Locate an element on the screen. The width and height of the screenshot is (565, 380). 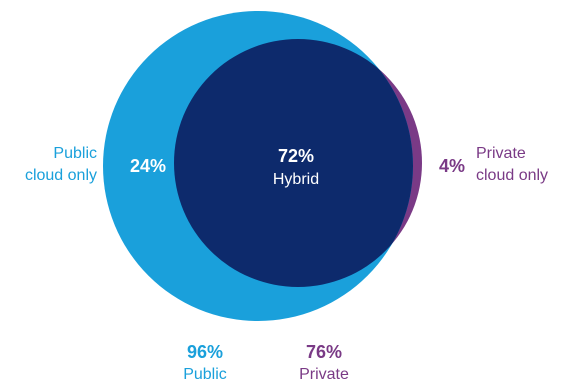
public-only-label-line2: cloud only is located at coordinates (61, 175).